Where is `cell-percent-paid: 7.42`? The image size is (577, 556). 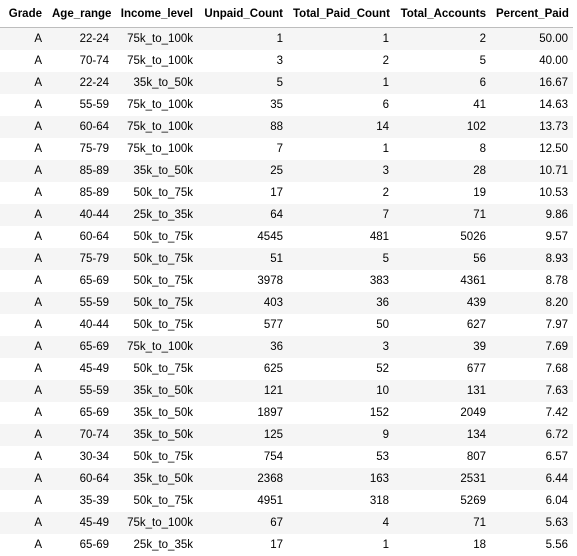 cell-percent-paid: 7.42 is located at coordinates (532, 413).